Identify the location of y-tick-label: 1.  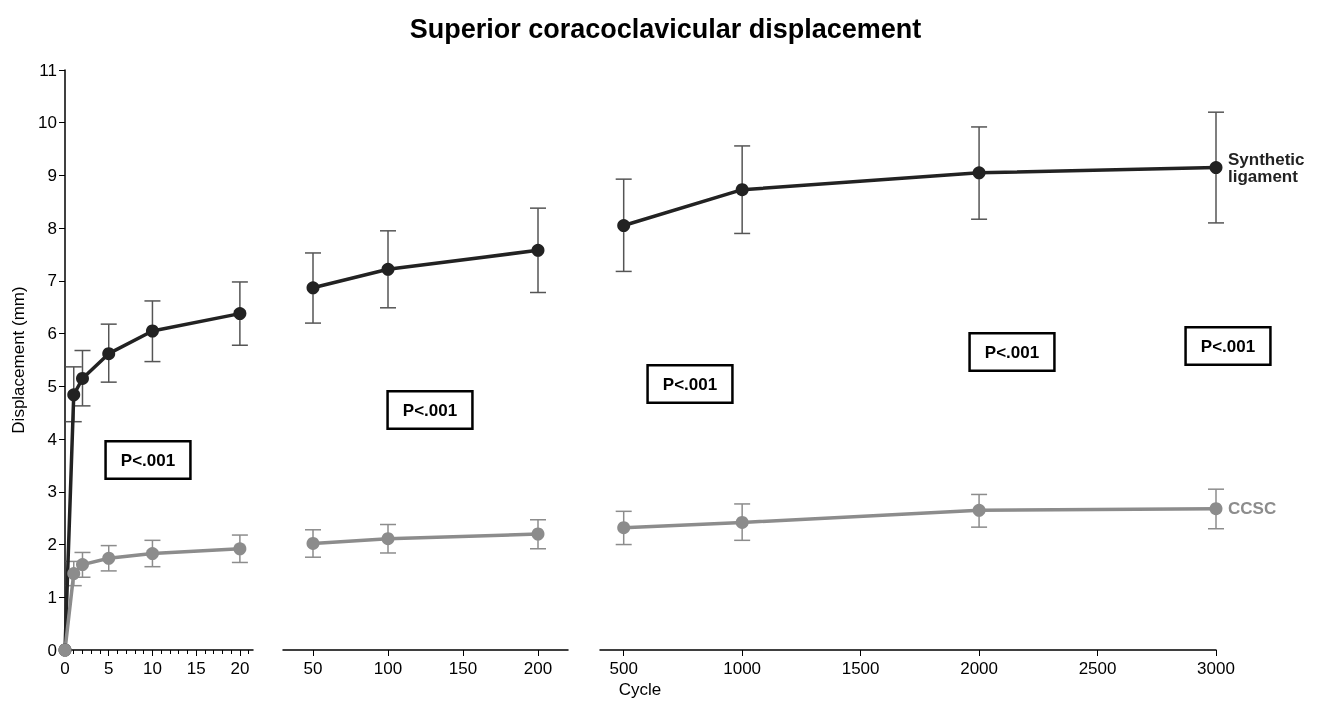
(52, 597).